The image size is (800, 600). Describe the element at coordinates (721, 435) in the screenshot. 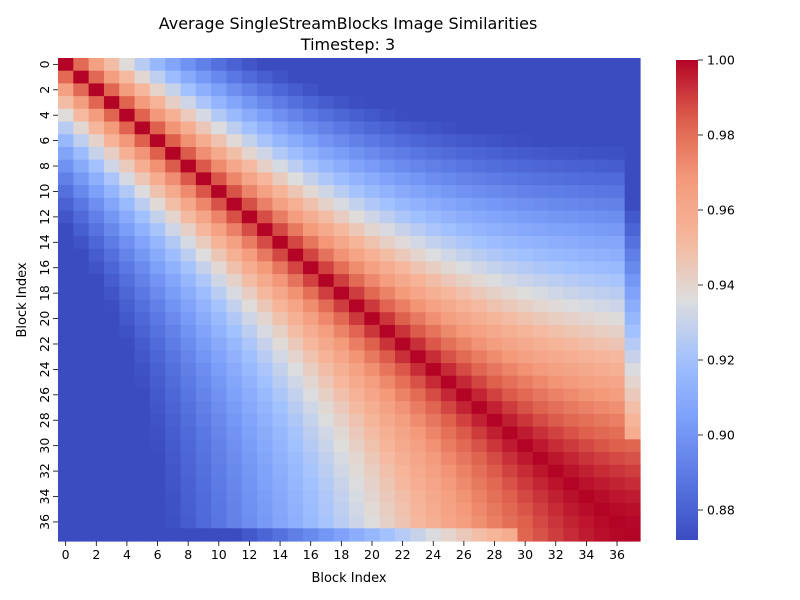

I see `colorbar-tick-label: 0.90` at that location.